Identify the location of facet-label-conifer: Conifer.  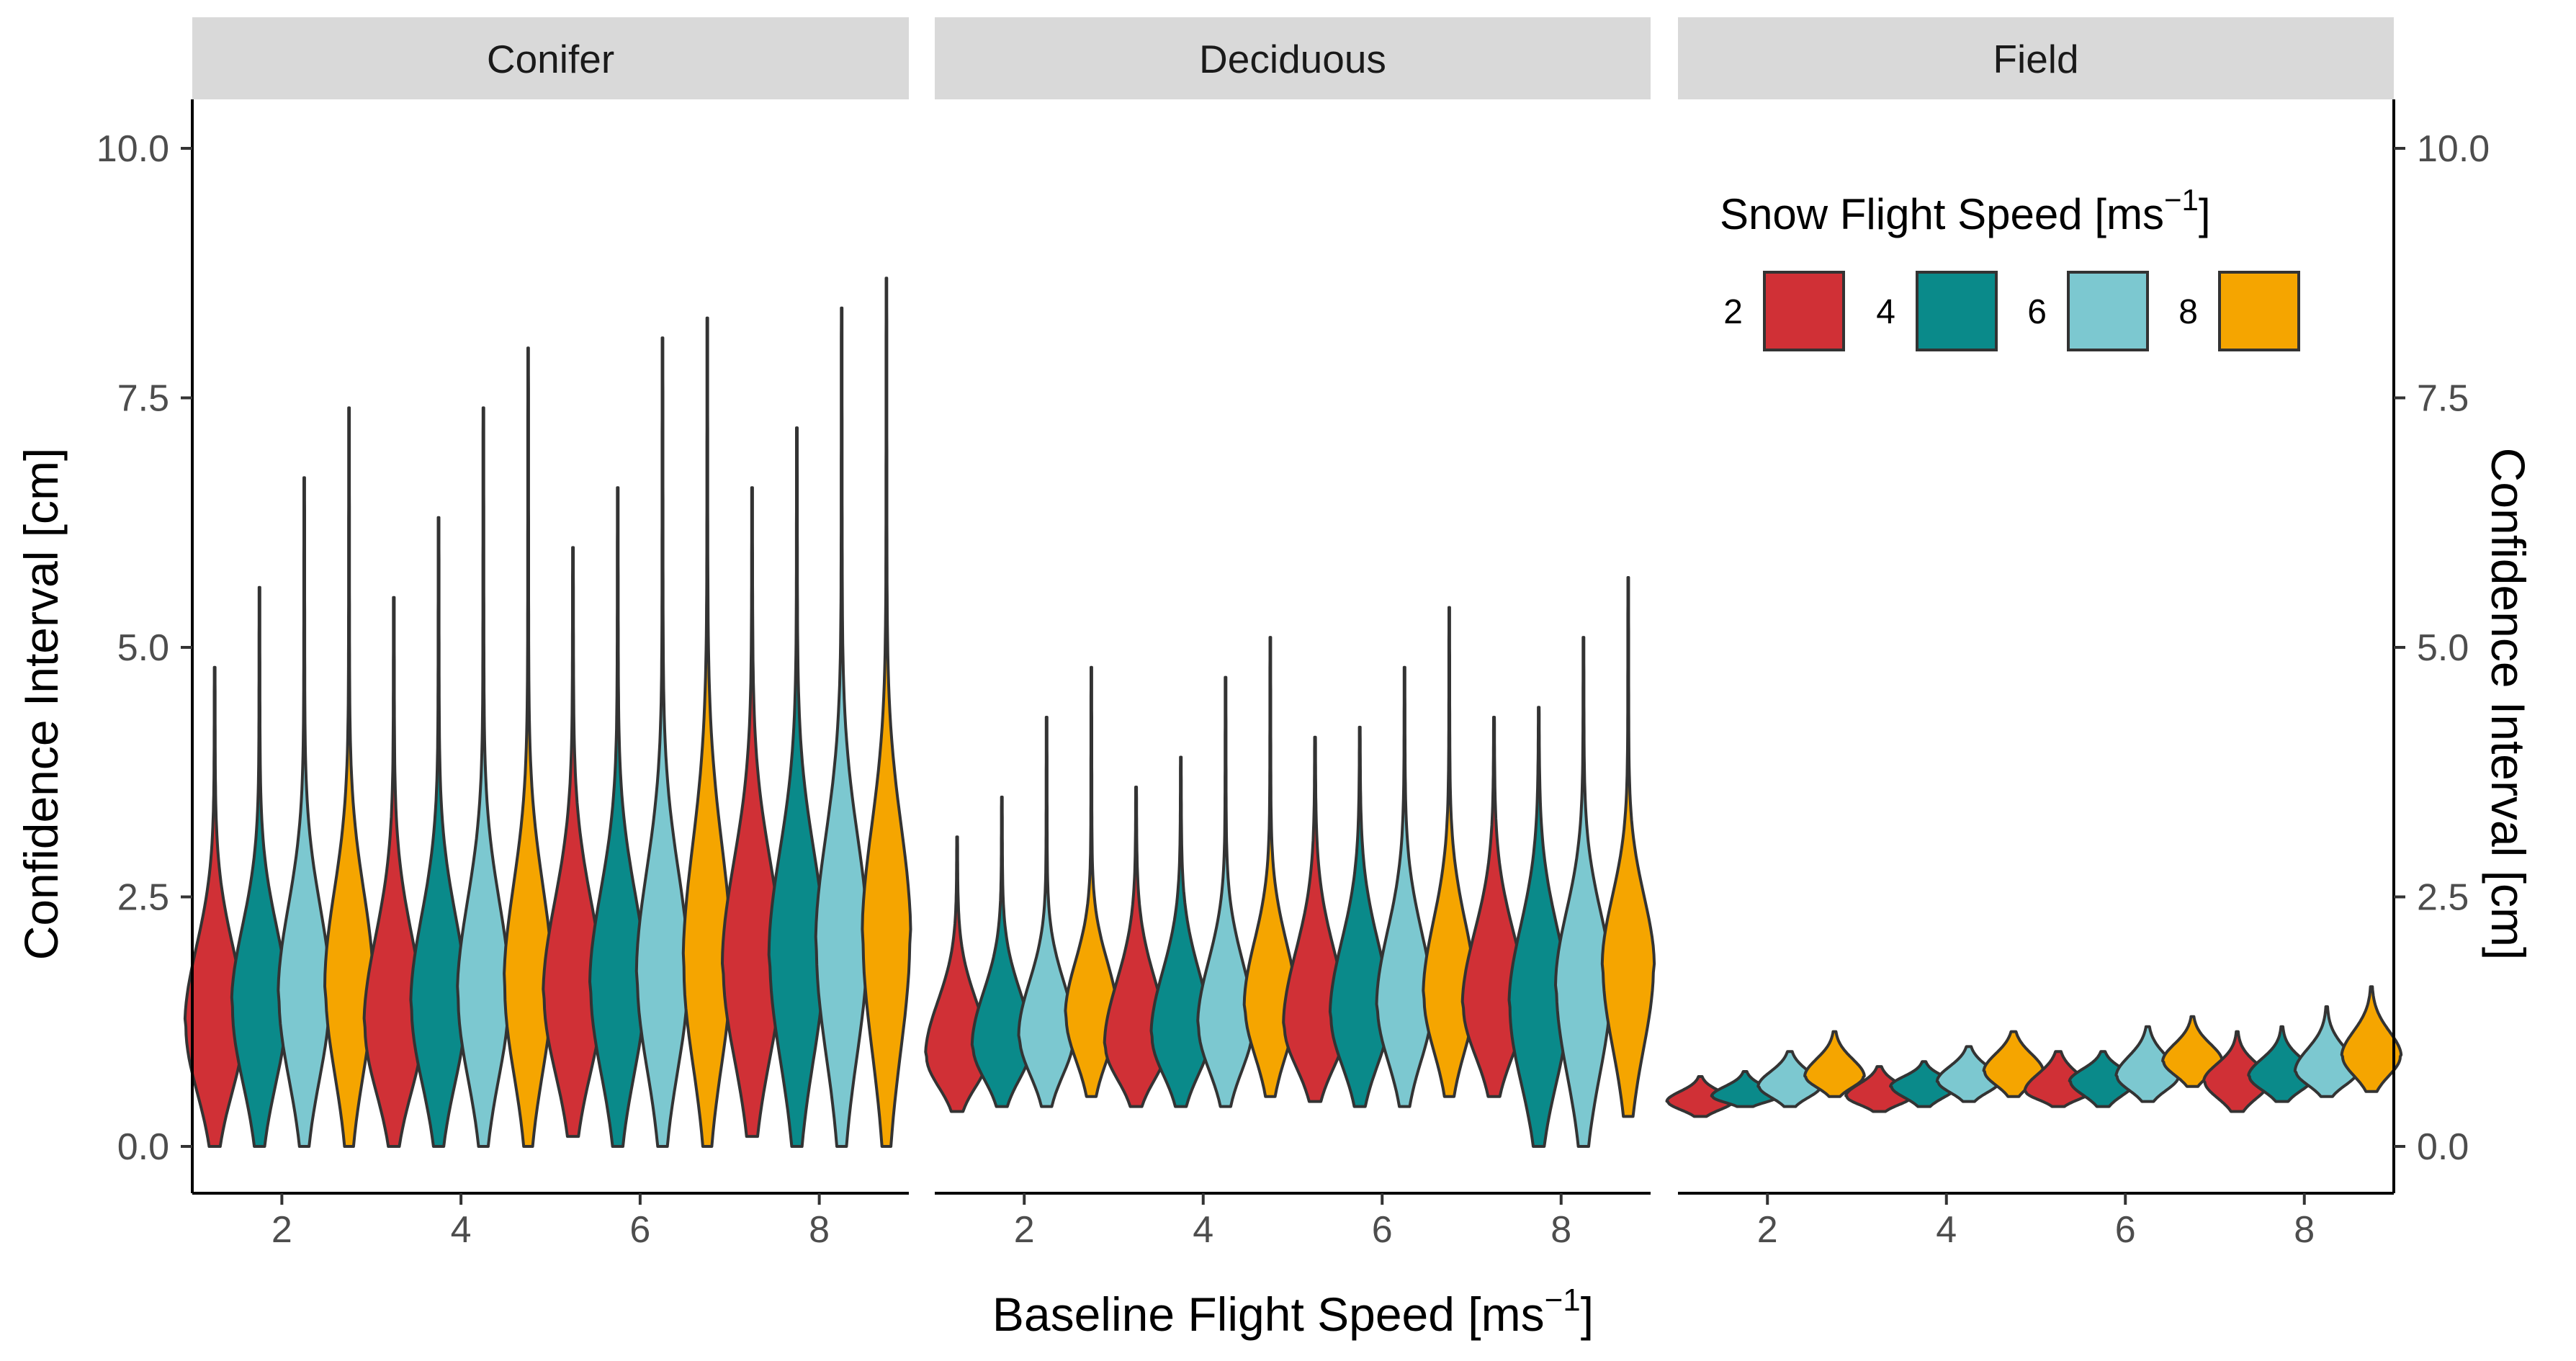
(550, 59).